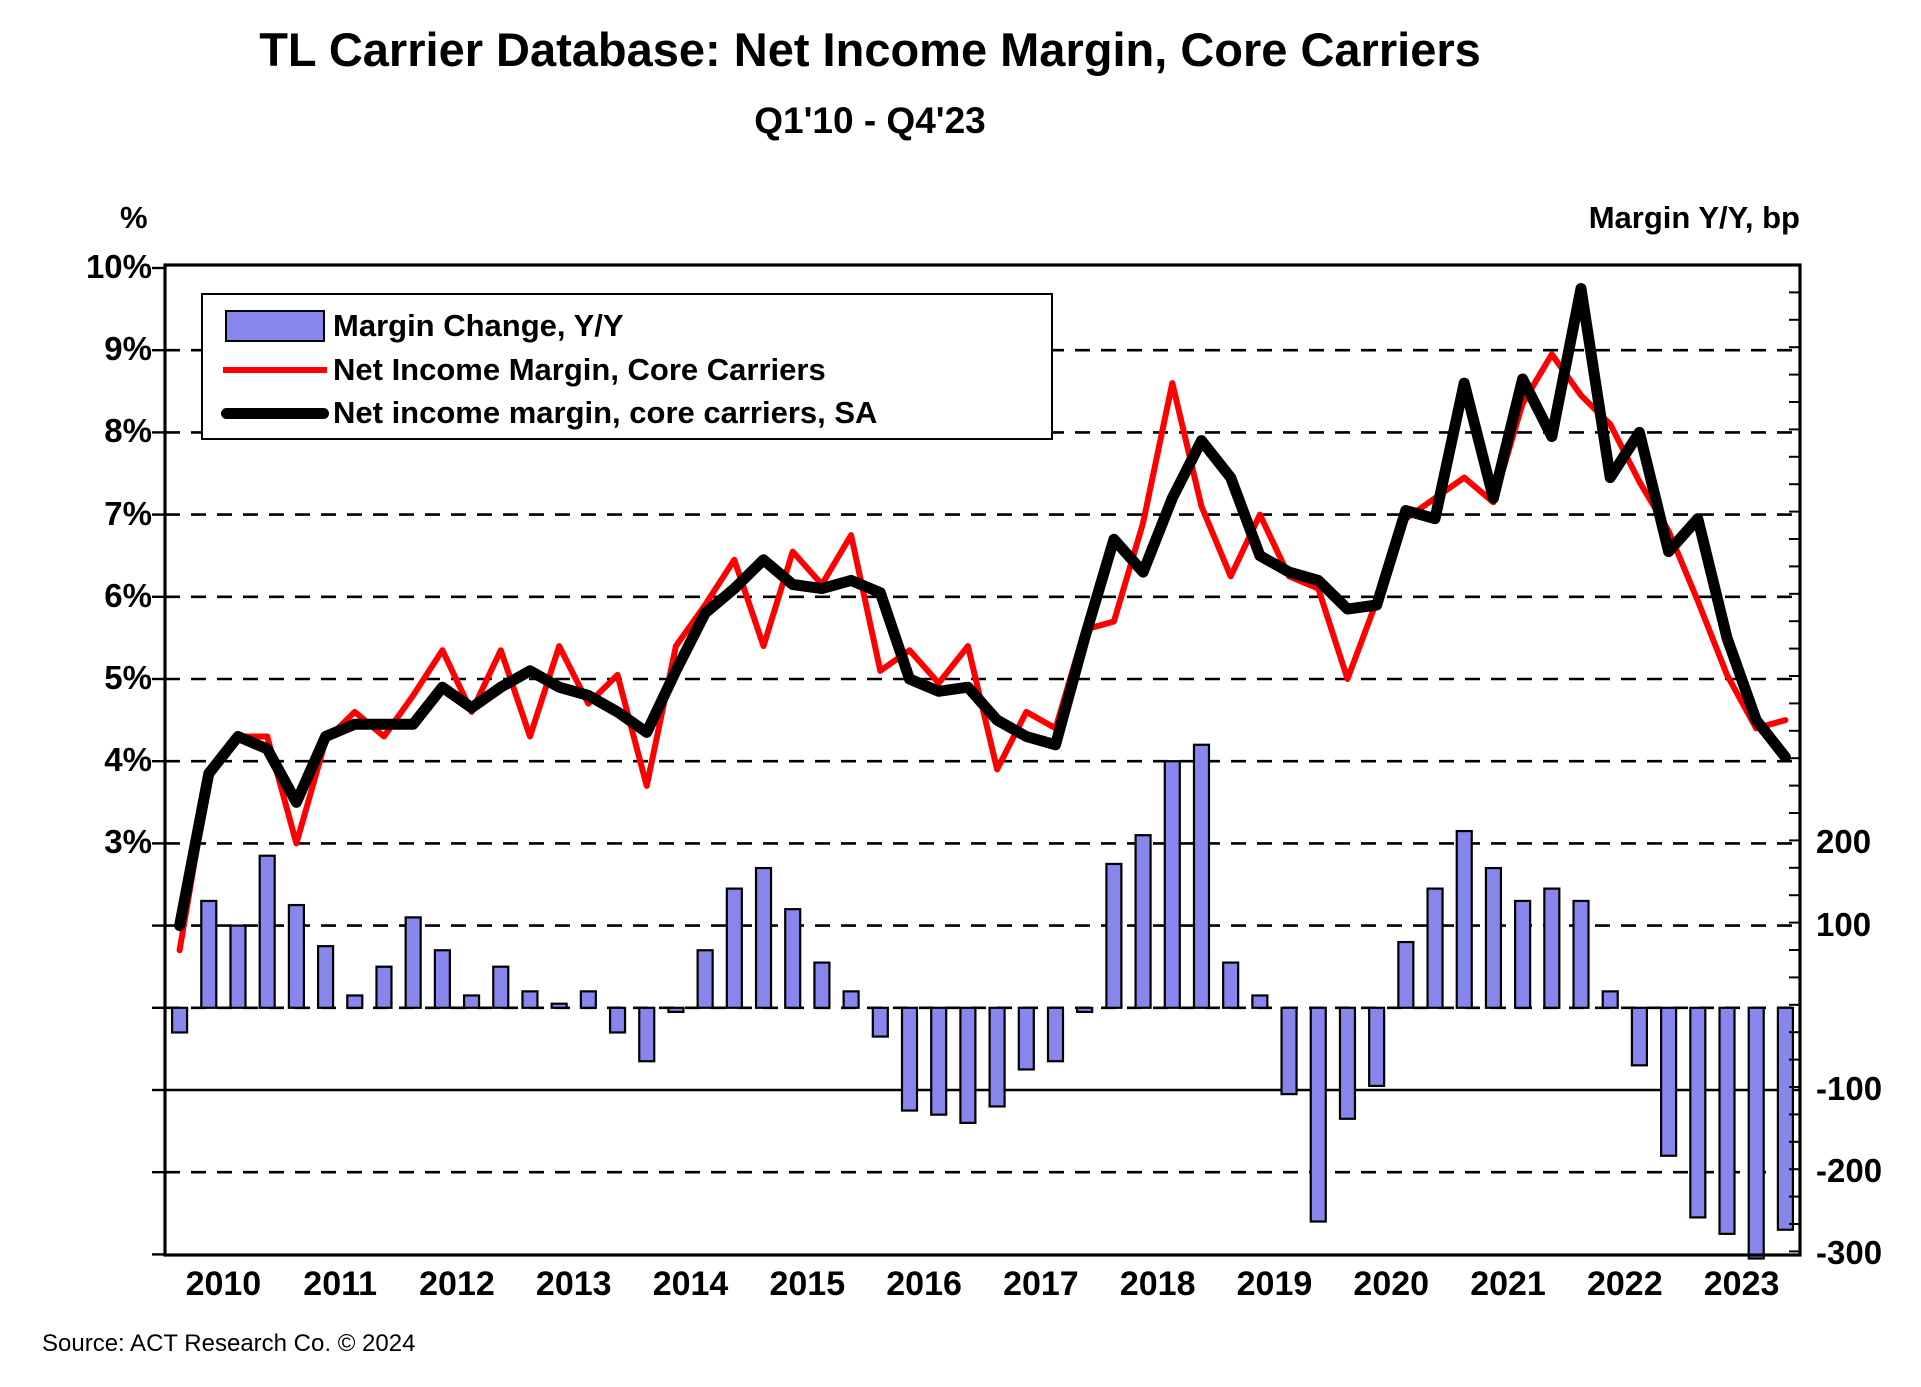  I want to click on x-axis-year-label: 2016, so click(924, 1284).